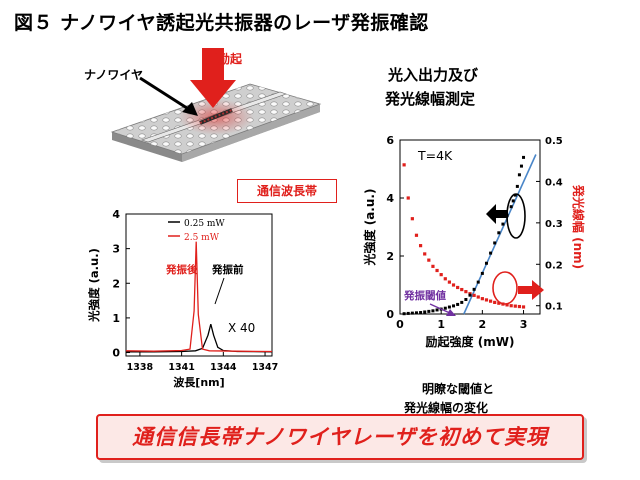 The width and height of the screenshot is (640, 480). I want to click on nanowire-label: ナノワイヤ, so click(114, 75).